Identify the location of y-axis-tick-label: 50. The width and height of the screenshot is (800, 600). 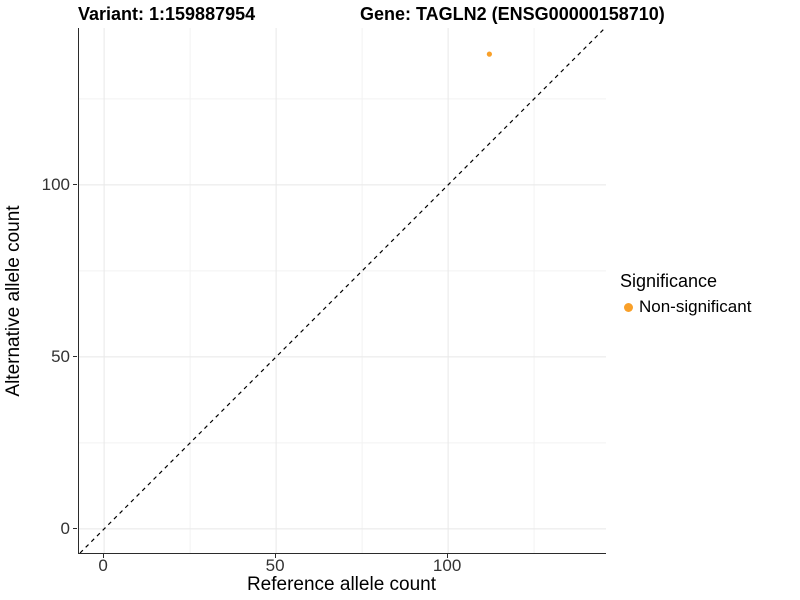
(60, 356).